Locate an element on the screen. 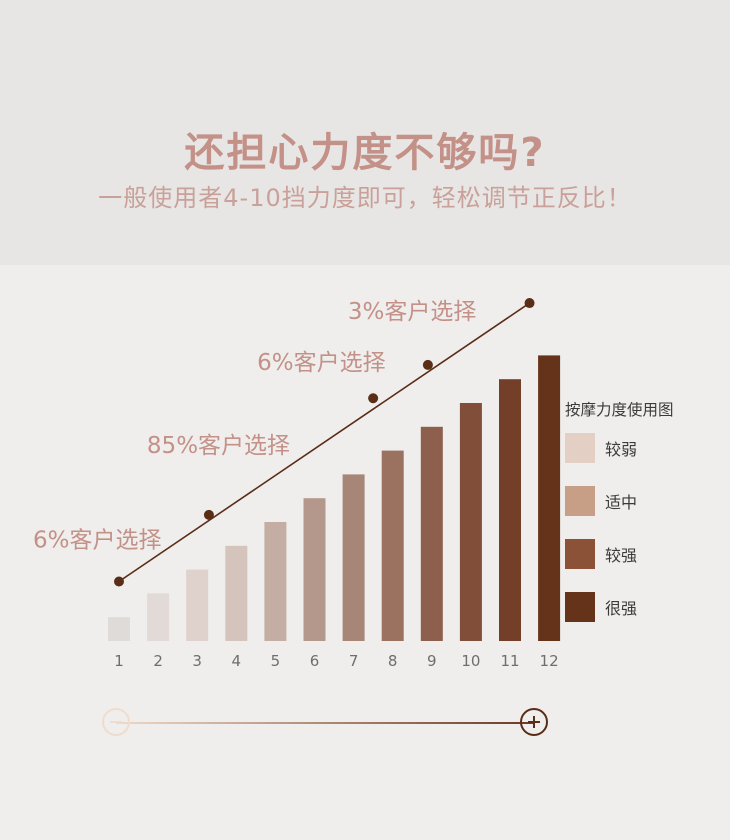  legend-item-weak: 较弱 is located at coordinates (645, 448).